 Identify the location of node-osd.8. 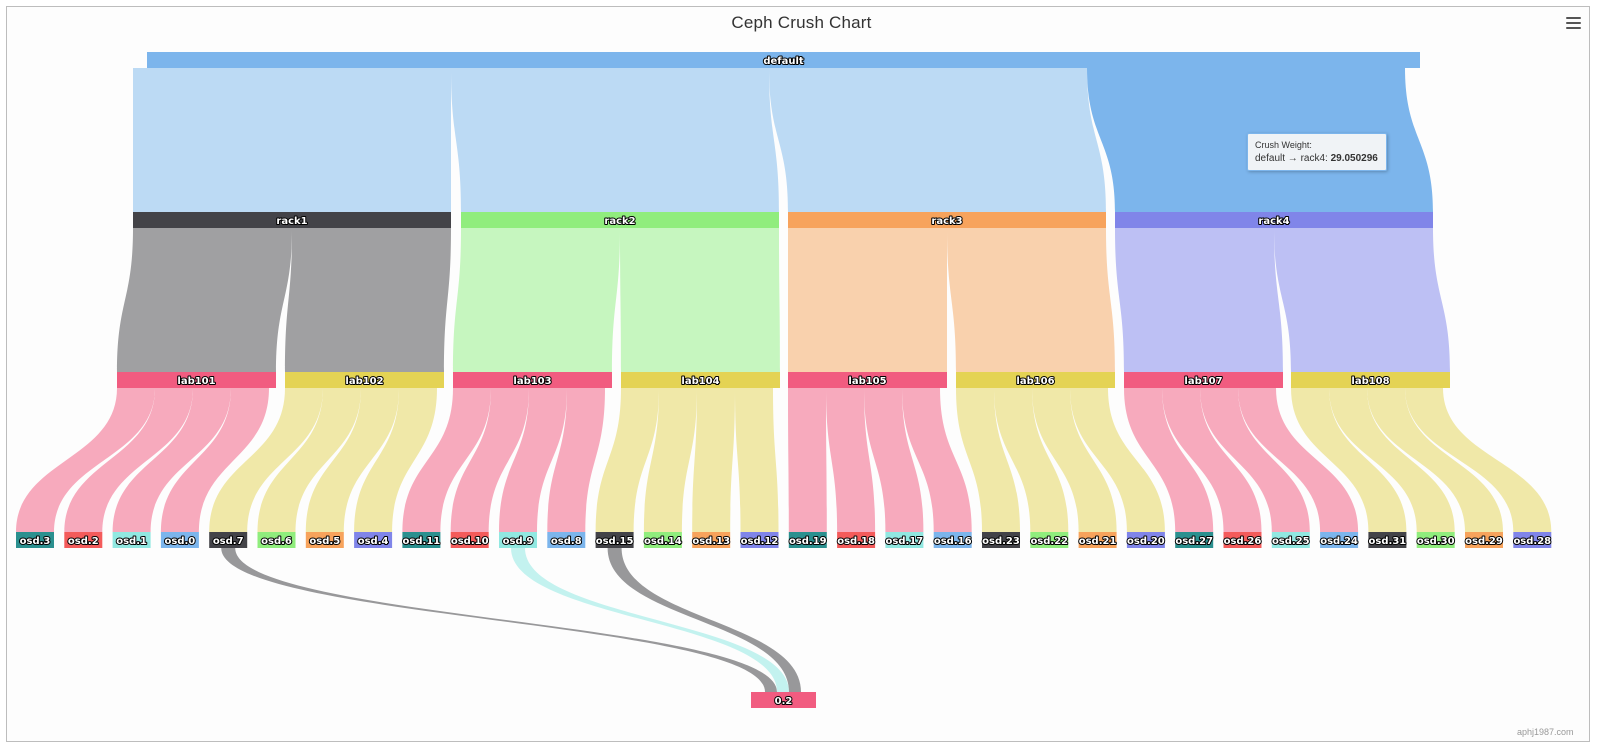
(566, 540).